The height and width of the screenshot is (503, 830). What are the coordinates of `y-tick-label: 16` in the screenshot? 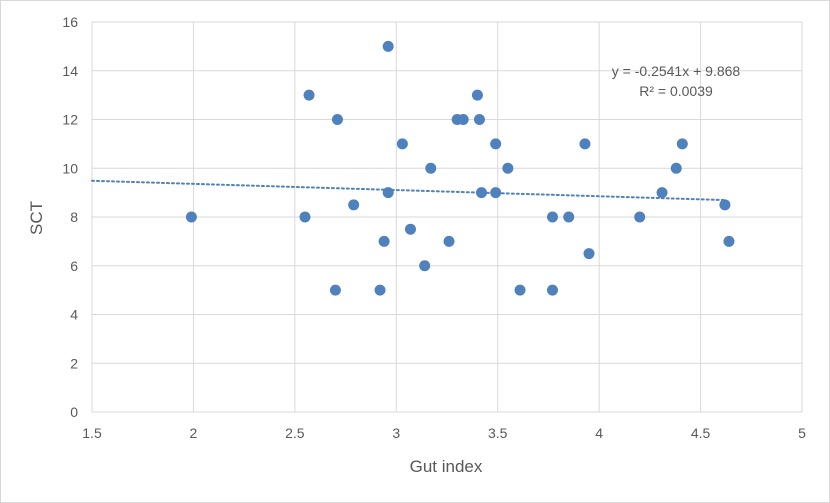 It's located at (70, 22).